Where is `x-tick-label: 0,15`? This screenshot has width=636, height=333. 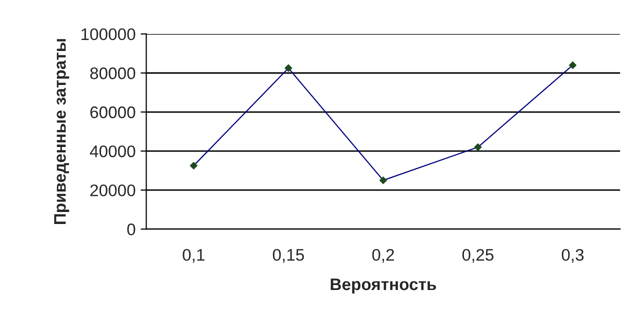
x-tick-label: 0,15 is located at coordinates (288, 255).